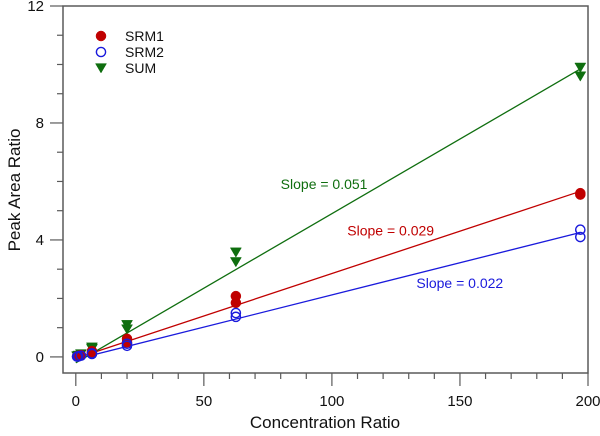  Describe the element at coordinates (331, 401) in the screenshot. I see `x-tick-label: 100` at that location.